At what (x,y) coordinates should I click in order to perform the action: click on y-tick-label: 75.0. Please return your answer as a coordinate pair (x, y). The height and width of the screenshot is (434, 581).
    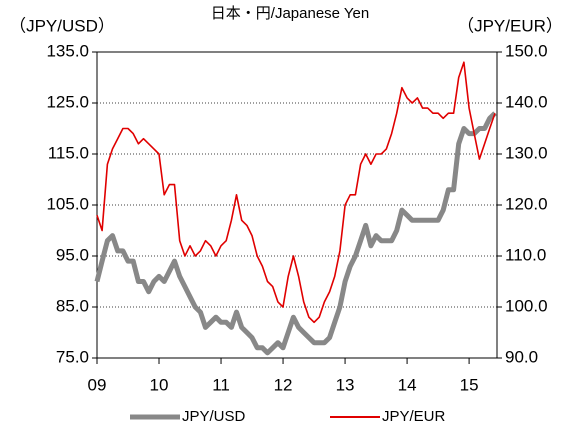
    Looking at the image, I should click on (72, 356).